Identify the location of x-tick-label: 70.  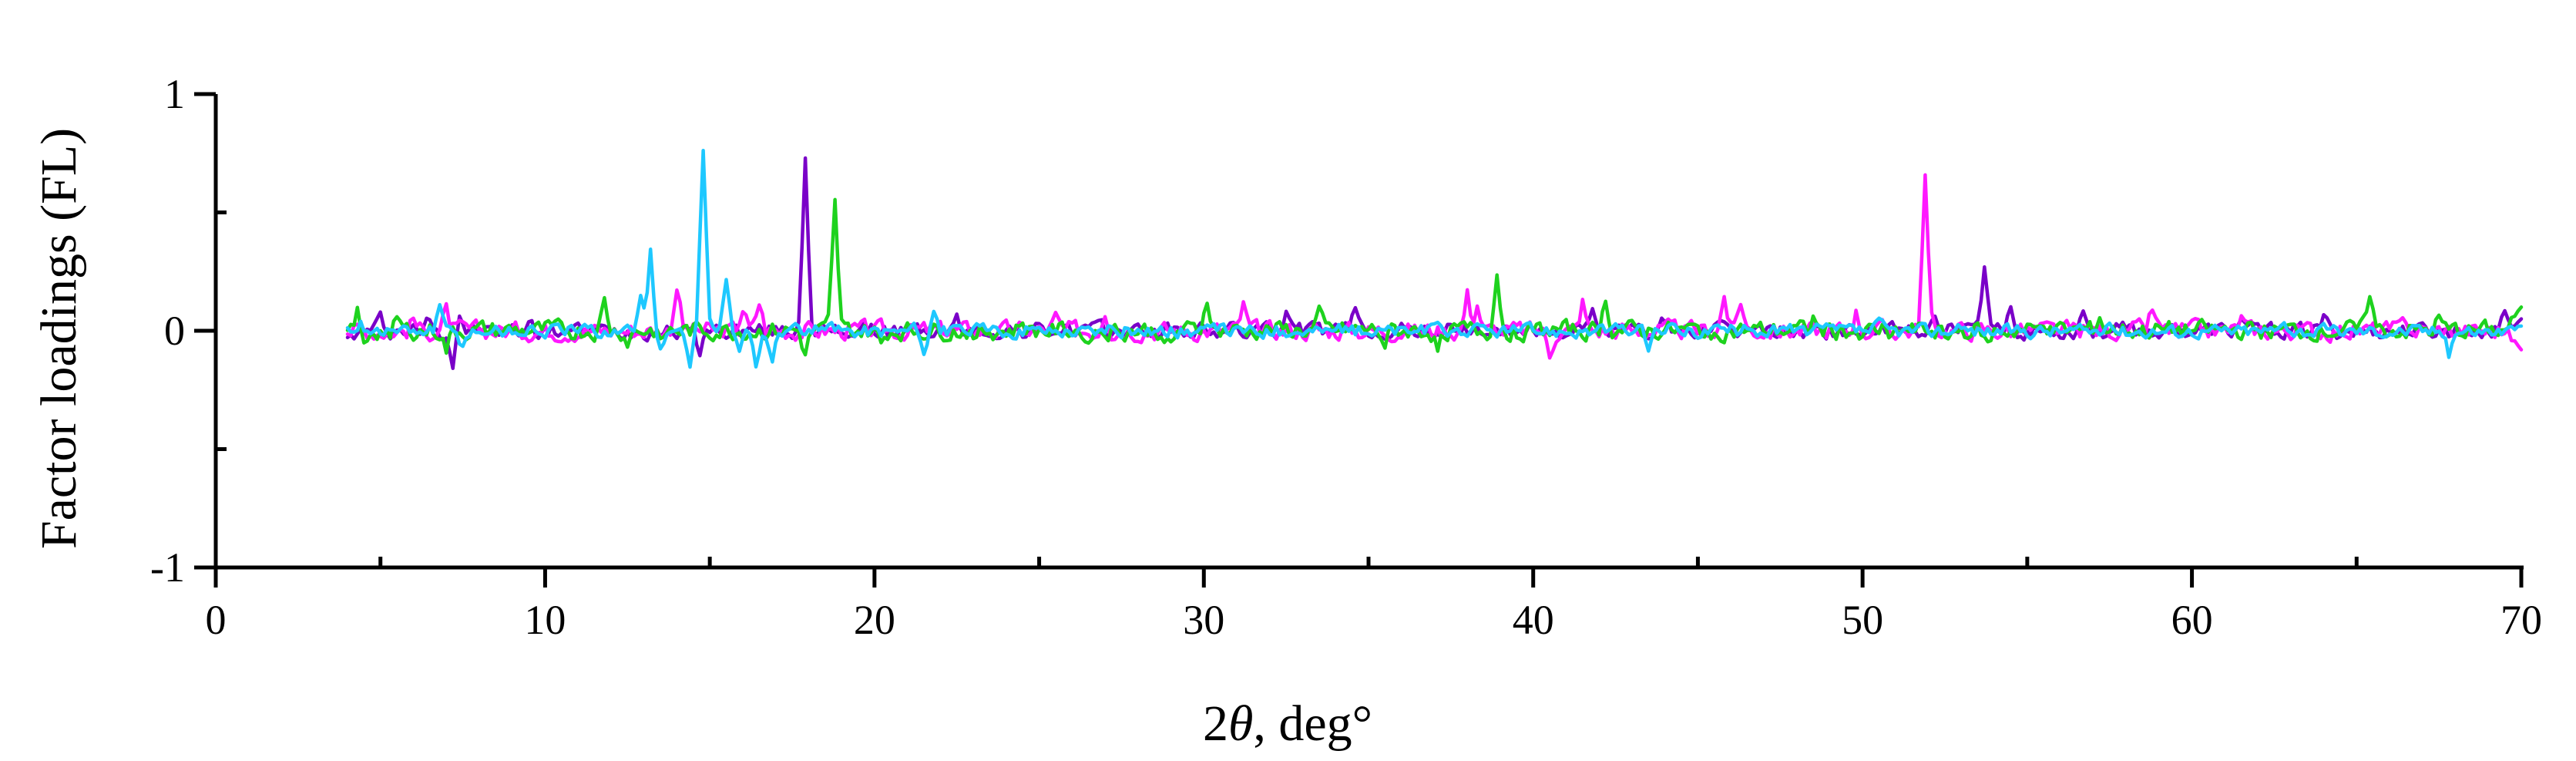
(2521, 620).